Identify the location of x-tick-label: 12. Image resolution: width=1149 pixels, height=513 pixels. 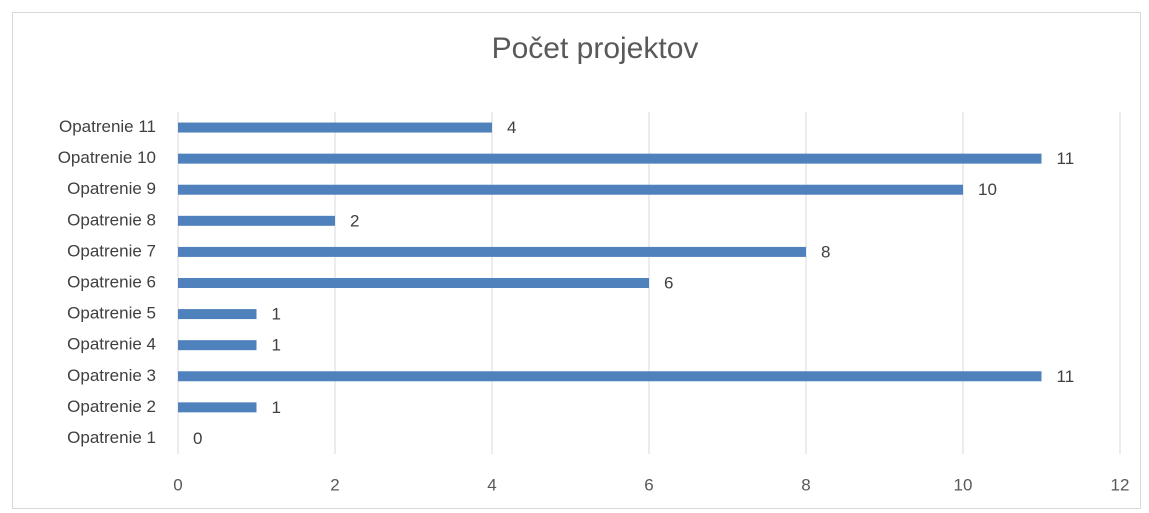
(1120, 484).